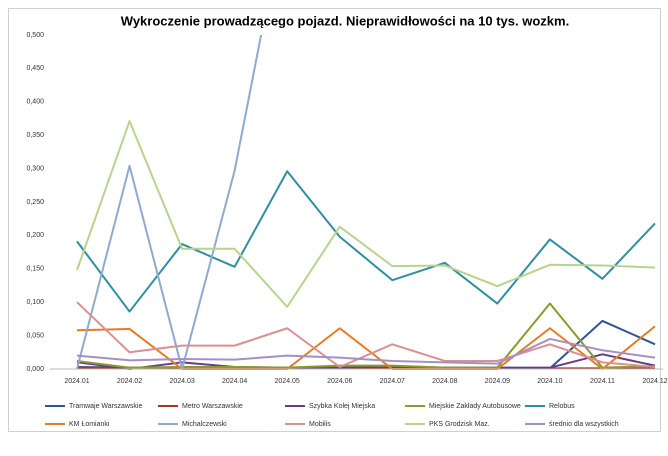  Describe the element at coordinates (212, 406) in the screenshot. I see `legend-label: Metro Warszawskie` at that location.